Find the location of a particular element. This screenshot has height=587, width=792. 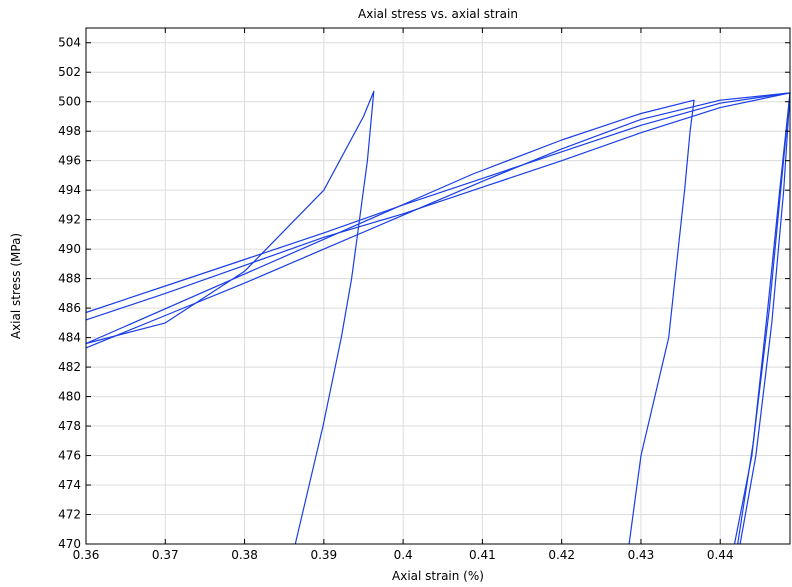

y-tick-label: 476 is located at coordinates (69, 456).